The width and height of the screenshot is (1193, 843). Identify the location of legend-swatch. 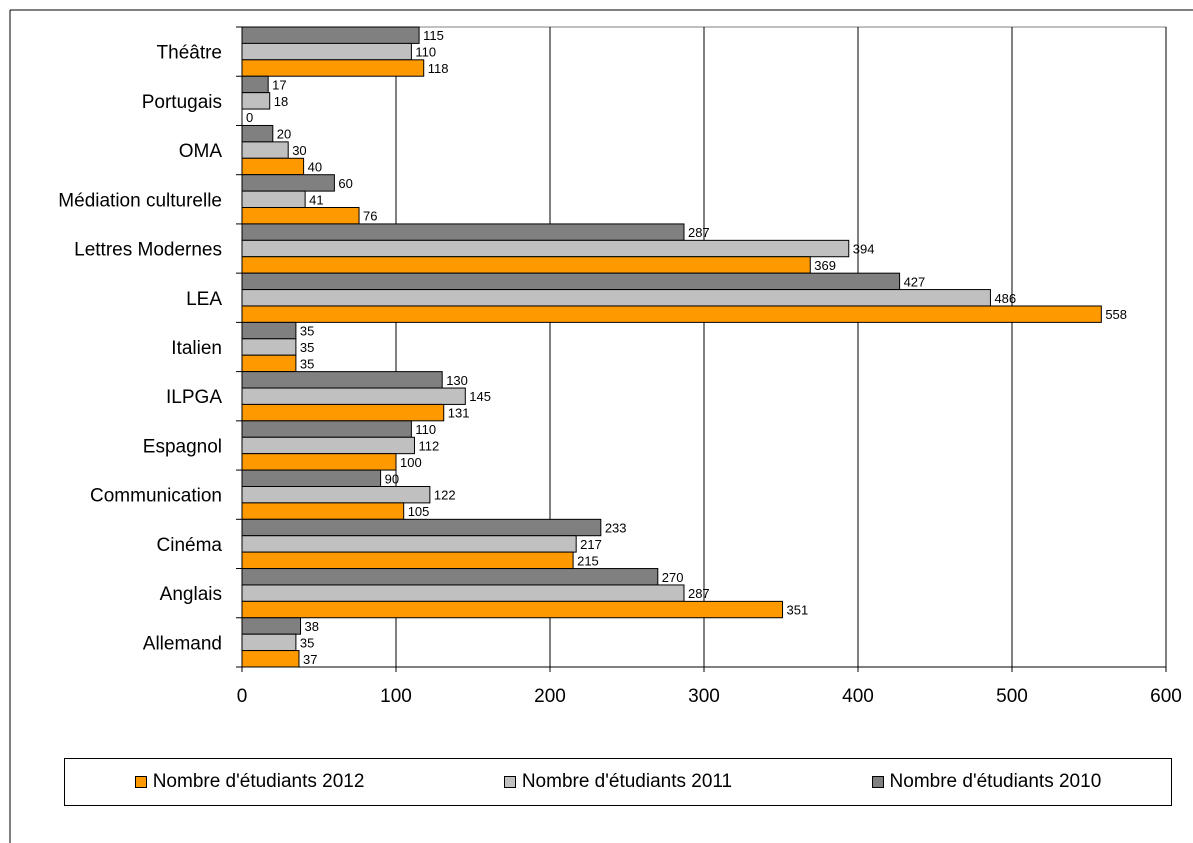
(877, 782).